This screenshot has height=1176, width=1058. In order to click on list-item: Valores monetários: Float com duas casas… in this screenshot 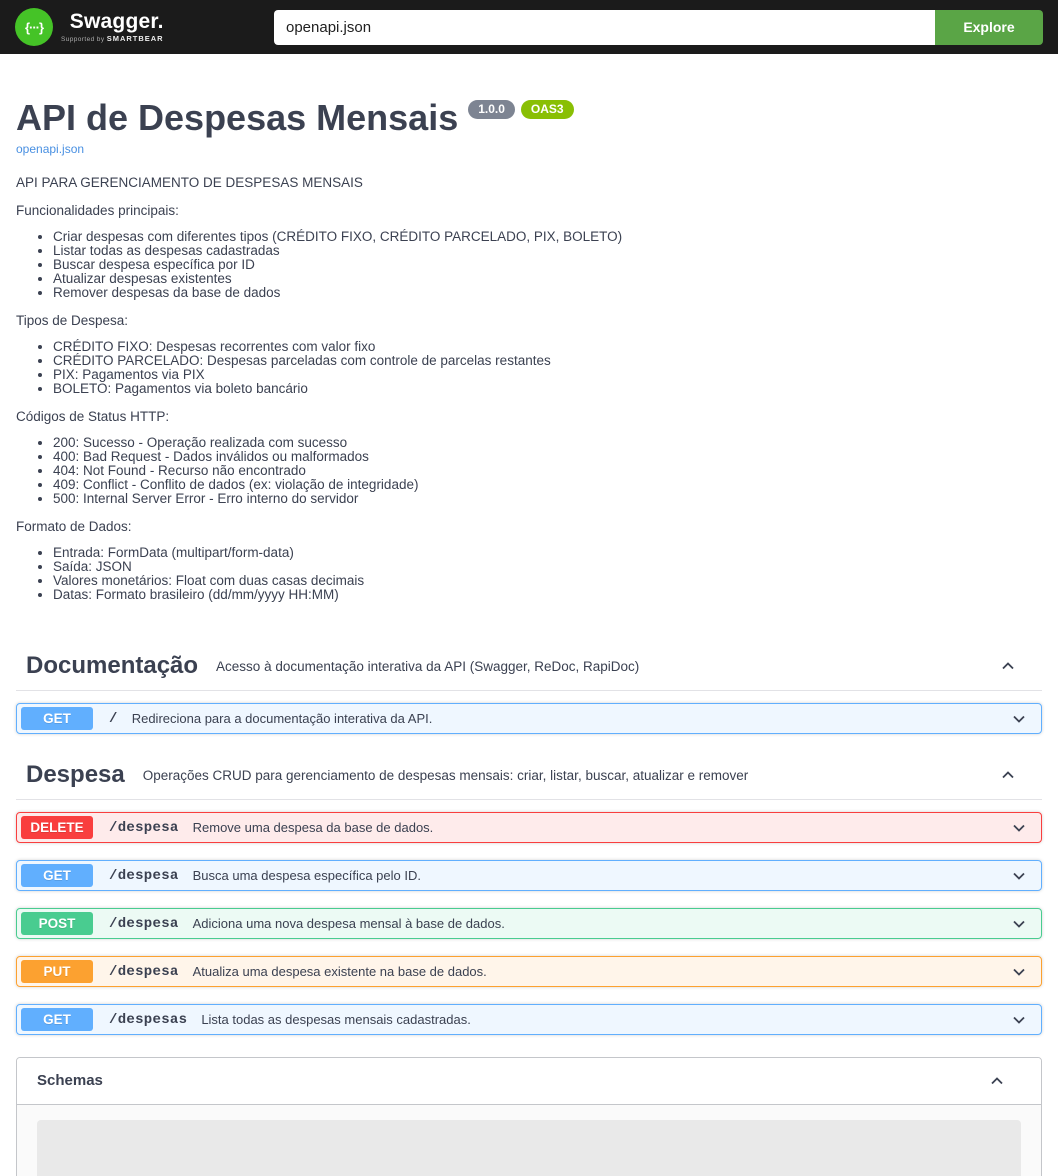, I will do `click(547, 581)`.